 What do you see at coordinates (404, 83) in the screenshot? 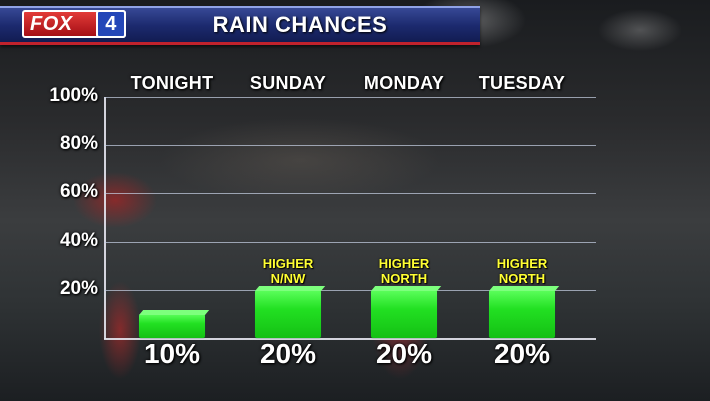
I see `x-category-label: MONDAY` at bounding box center [404, 83].